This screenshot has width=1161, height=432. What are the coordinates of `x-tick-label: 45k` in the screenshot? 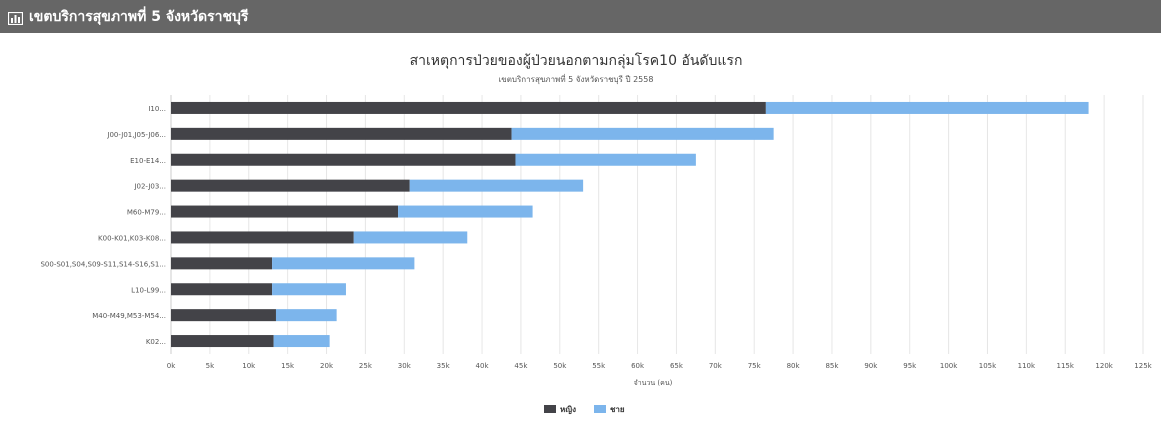 It's located at (521, 366).